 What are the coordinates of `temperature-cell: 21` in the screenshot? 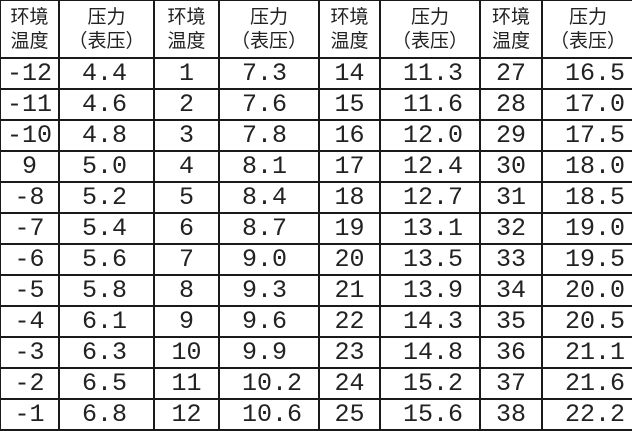 It's located at (349, 290).